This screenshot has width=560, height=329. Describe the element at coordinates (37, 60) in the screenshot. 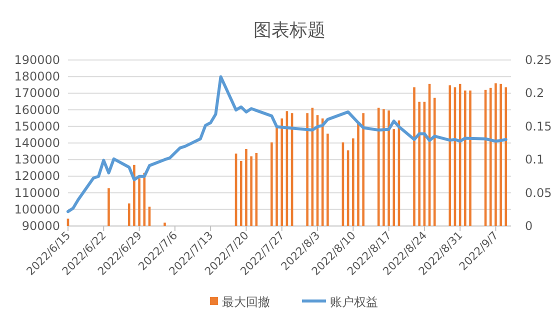

I see `y-tick-label: 190000` at that location.